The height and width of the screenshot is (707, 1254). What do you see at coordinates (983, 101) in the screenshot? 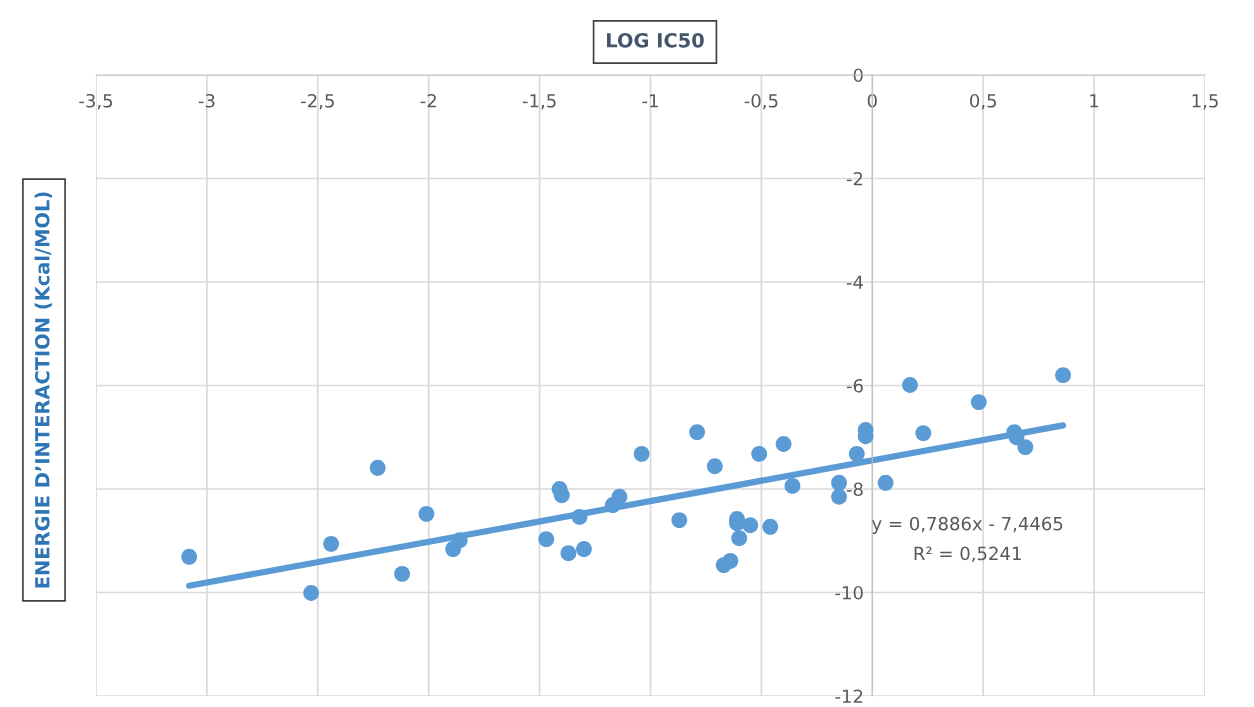
I see `x-tick-label: 0,5` at bounding box center [983, 101].